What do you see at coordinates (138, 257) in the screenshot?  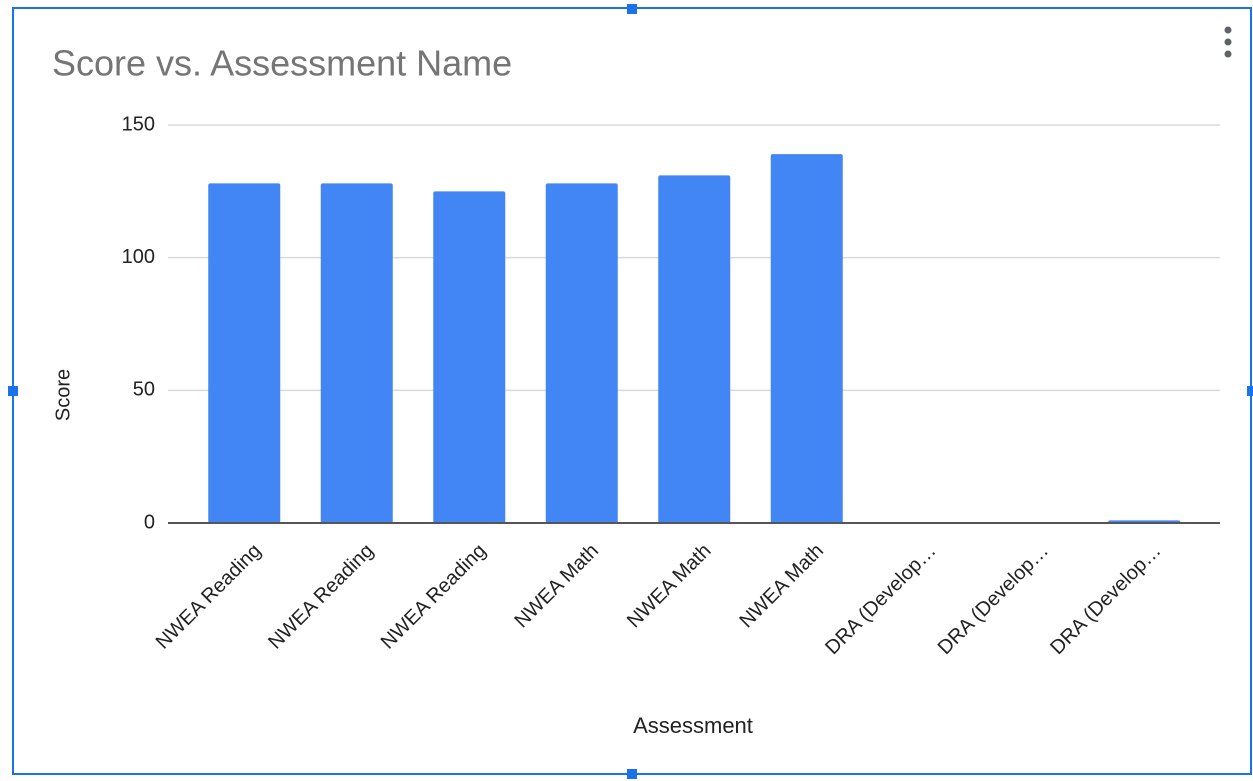 I see `y-tick-label: 100` at bounding box center [138, 257].